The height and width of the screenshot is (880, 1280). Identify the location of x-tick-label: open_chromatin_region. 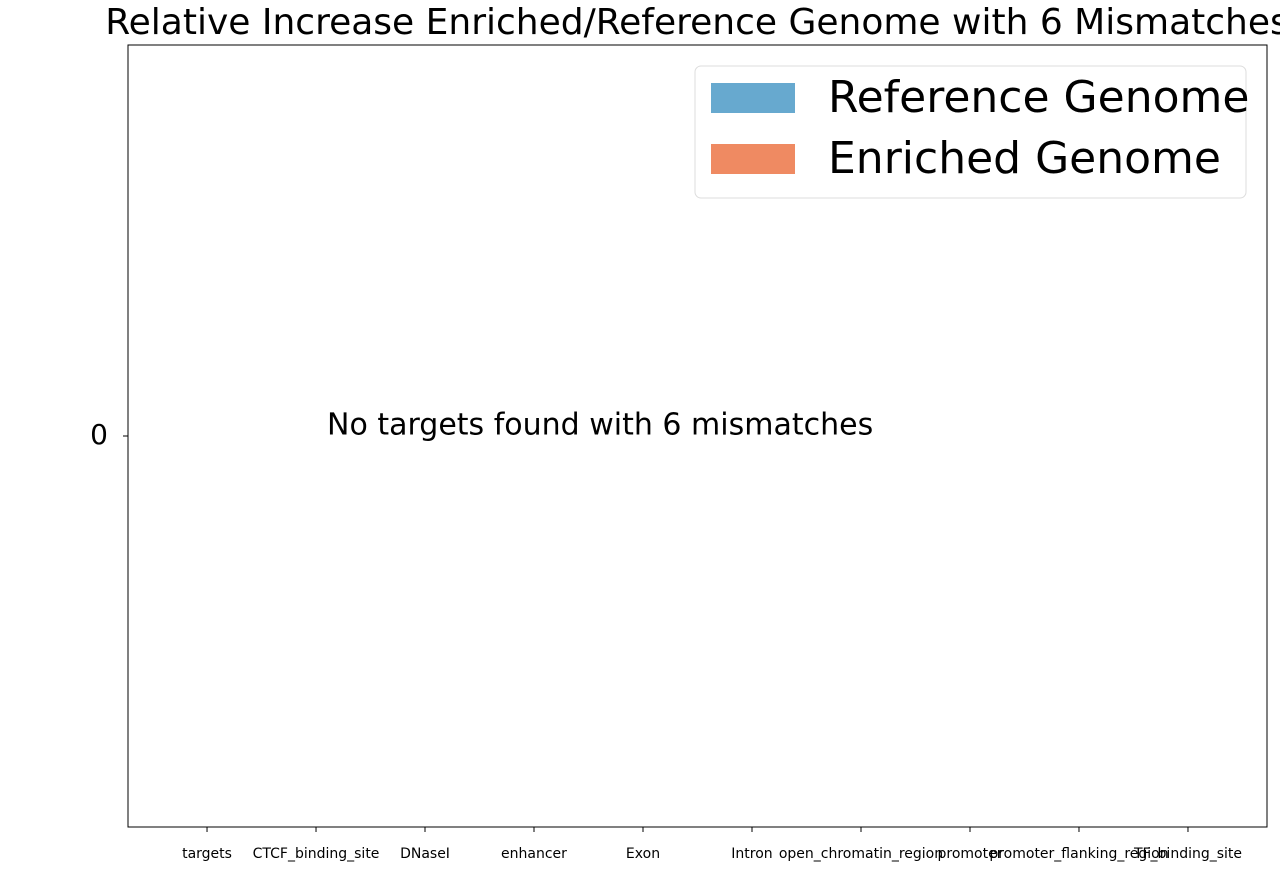
(861, 854).